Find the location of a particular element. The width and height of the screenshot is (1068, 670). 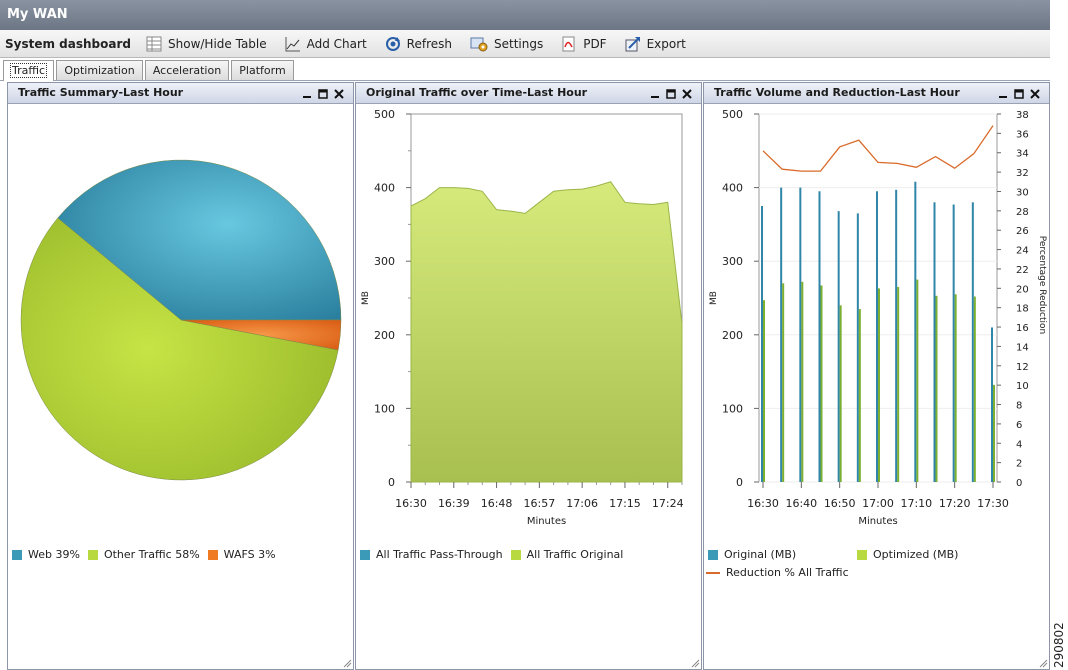

y2-tick-label: 2 is located at coordinates (1019, 464).